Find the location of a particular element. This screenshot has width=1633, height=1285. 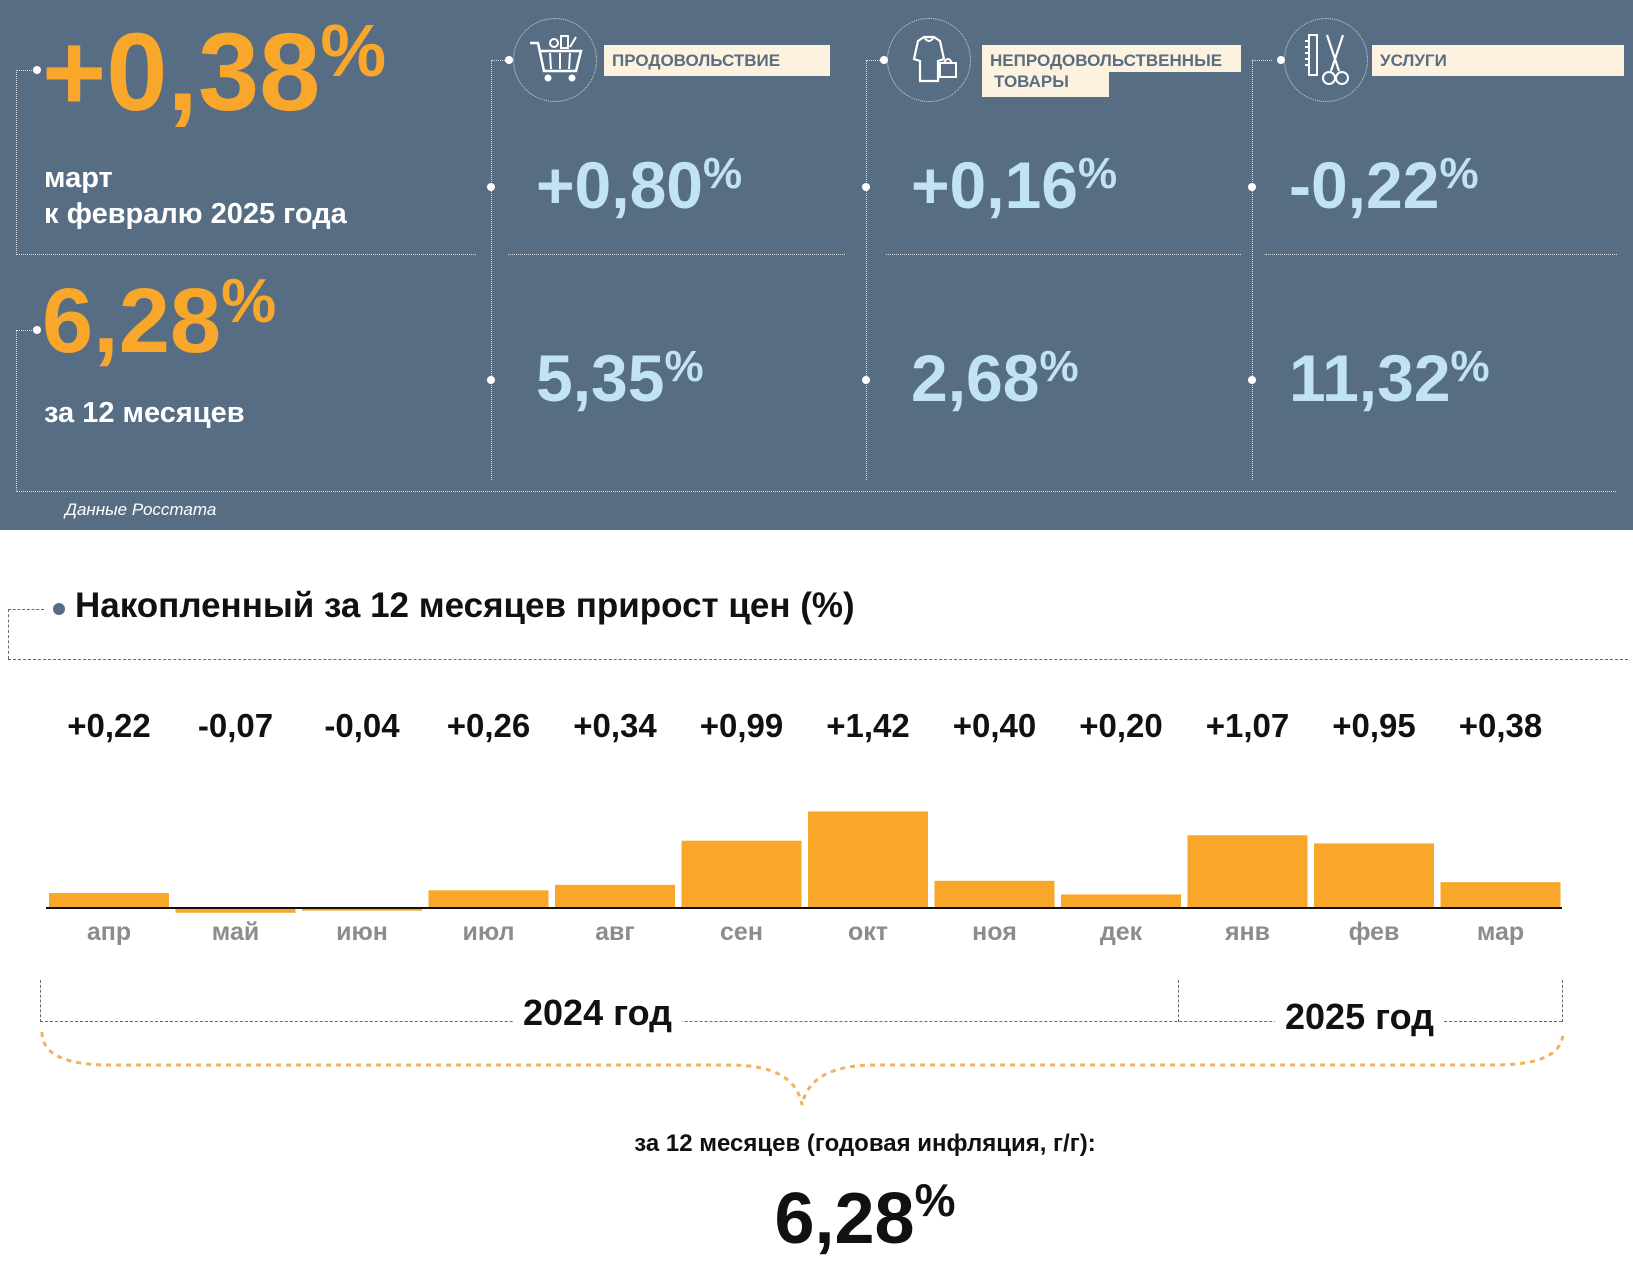

category-label-food: ПРОДОВОЛЬСТВИЕ is located at coordinates (717, 60).